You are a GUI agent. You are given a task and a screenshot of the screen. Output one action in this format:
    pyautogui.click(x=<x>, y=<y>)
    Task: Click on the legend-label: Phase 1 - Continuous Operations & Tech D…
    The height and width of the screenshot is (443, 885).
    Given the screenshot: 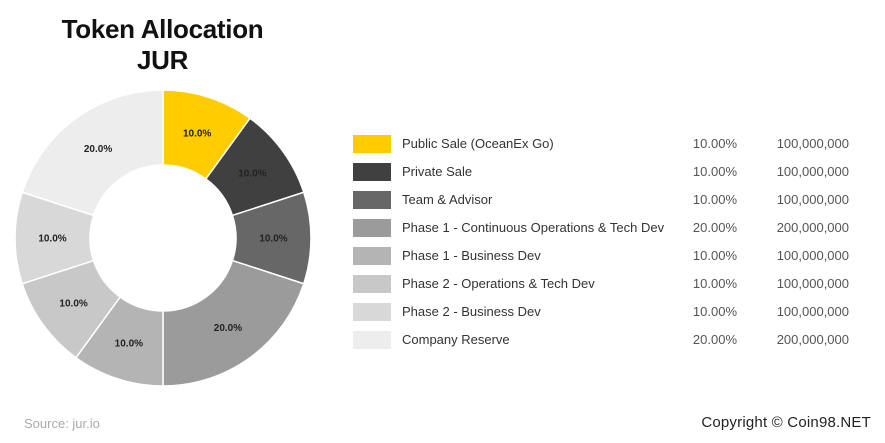 What is the action you would take?
    pyautogui.click(x=533, y=227)
    